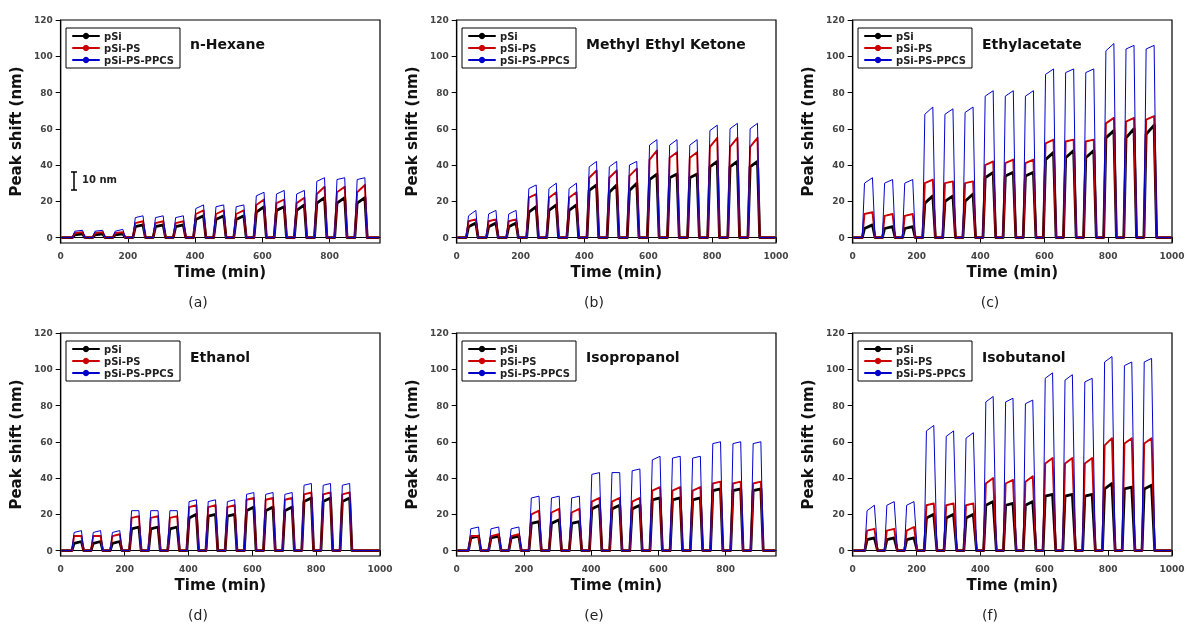  Describe the element at coordinates (990, 302) in the screenshot. I see `text: (c)` at that location.